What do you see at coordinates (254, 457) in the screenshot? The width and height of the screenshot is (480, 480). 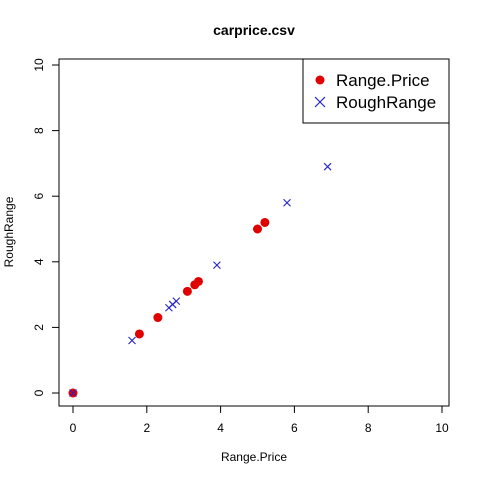 I see `x-axis-label: Range.Price` at bounding box center [254, 457].